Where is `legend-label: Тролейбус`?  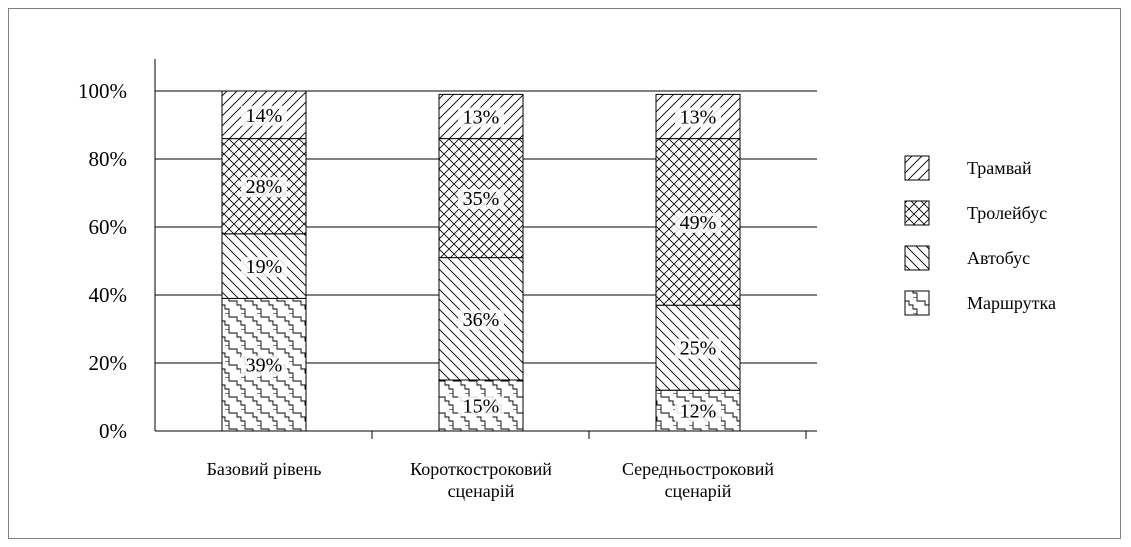
legend-label: Тролейбус is located at coordinates (1007, 213).